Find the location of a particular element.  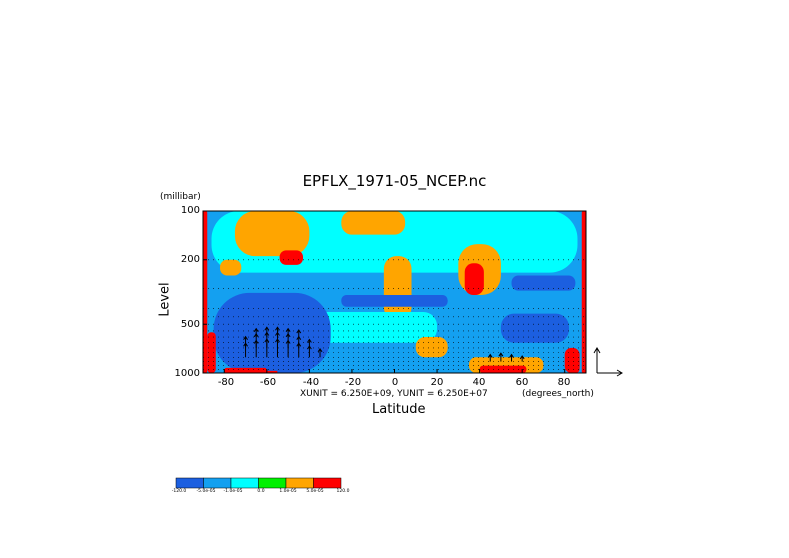

colorbar-label: 5.0e-05 is located at coordinates (315, 491).